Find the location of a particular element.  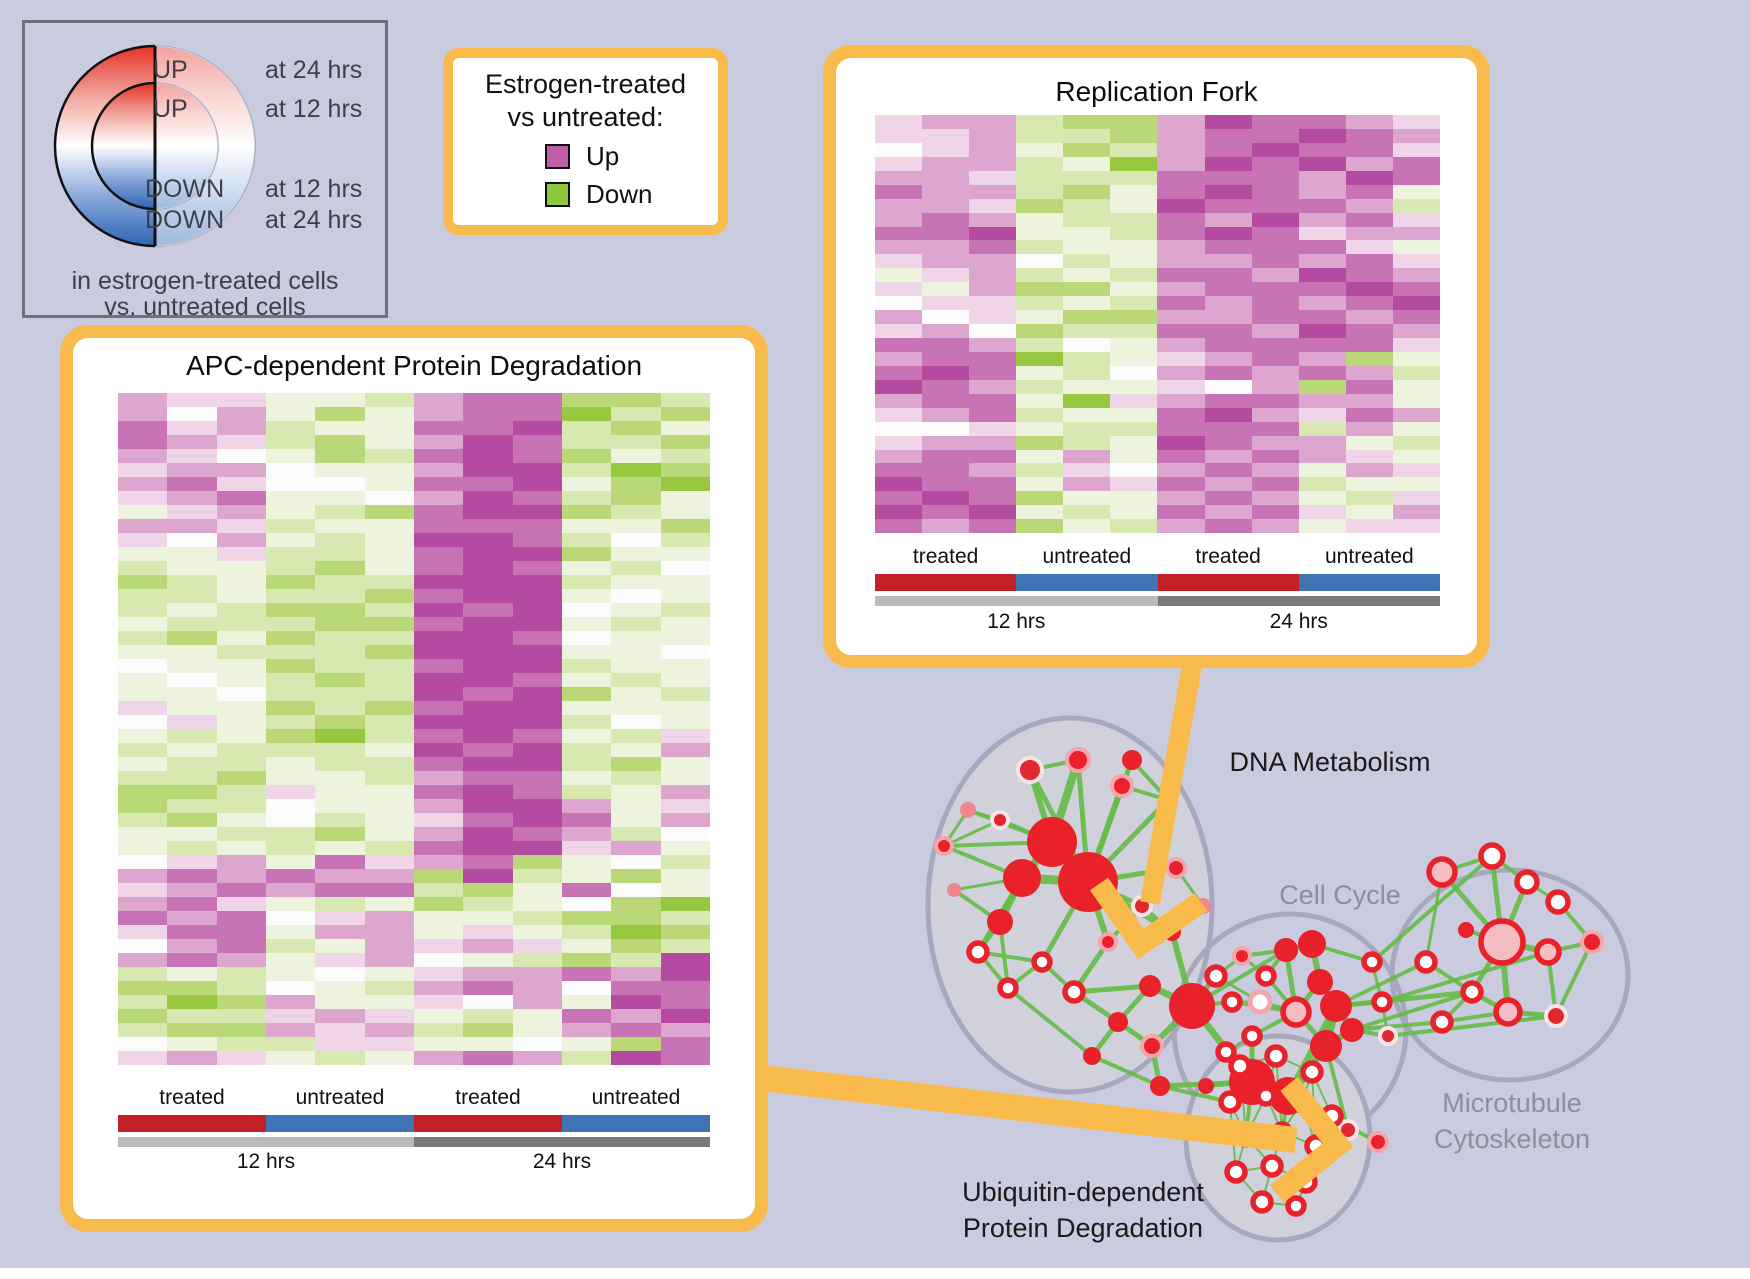

apc-title: APC-dependent Protein Degradation is located at coordinates (414, 365).